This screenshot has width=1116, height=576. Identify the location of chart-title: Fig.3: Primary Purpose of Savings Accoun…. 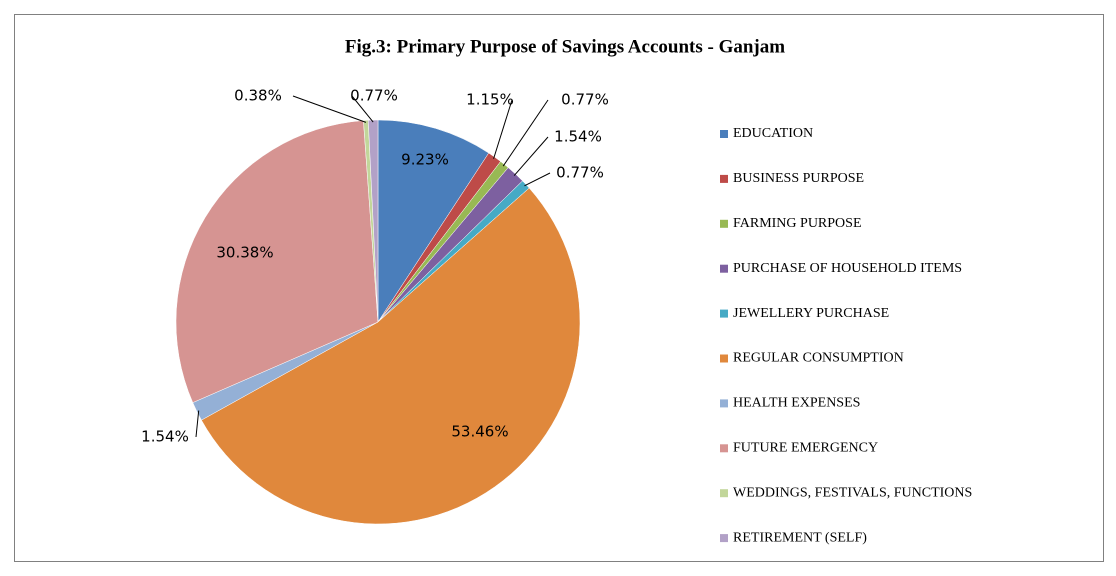
(565, 46).